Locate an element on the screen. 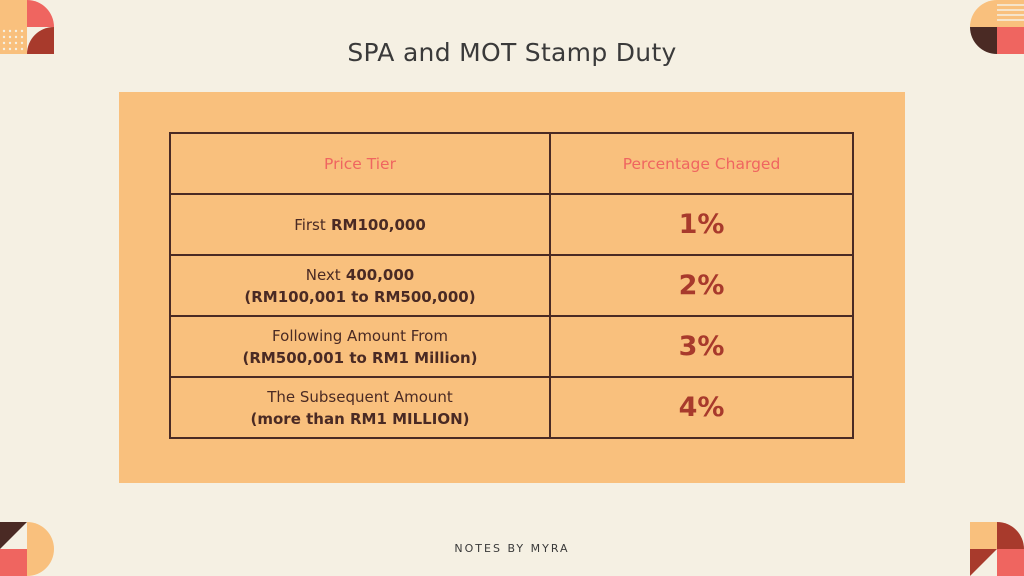 Image resolution: width=1024 pixels, height=576 pixels. tier-amount: 400,000 is located at coordinates (380, 274).